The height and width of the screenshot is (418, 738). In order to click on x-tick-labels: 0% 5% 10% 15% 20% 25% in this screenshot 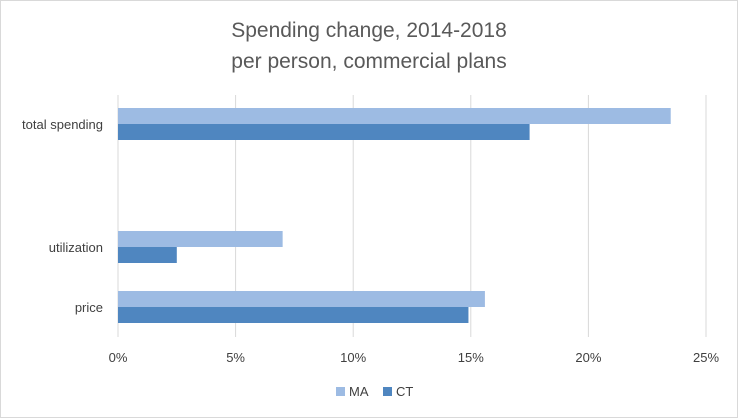, I will do `click(414, 357)`.